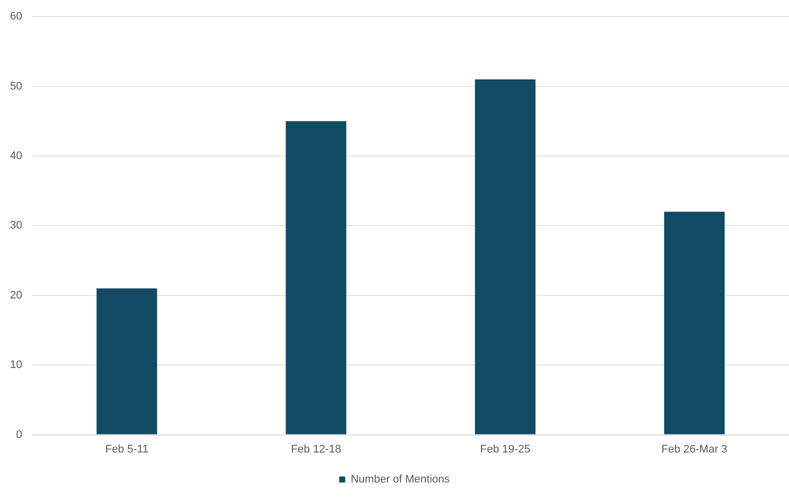 This screenshot has width=789, height=503. Describe the element at coordinates (400, 480) in the screenshot. I see `legend-label: Number of Mentions` at that location.